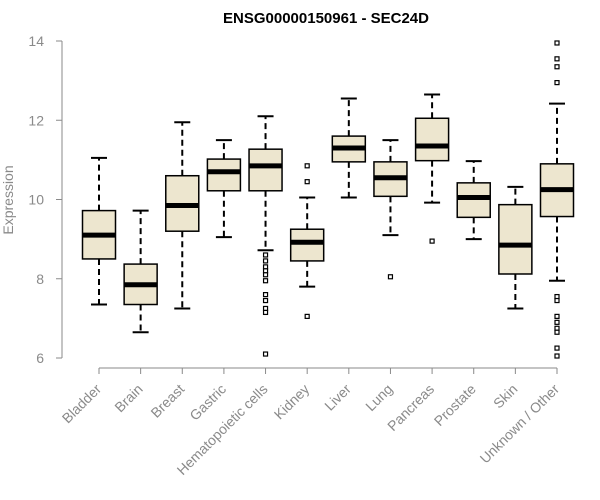 This screenshot has width=600, height=500. Describe the element at coordinates (505, 396) in the screenshot. I see `x-tick-label: Skin` at that location.